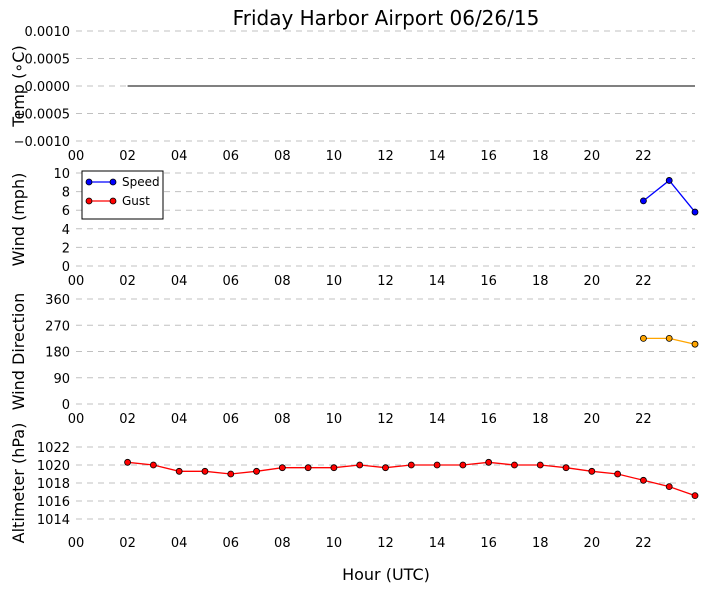 The image size is (705, 594). What do you see at coordinates (18, 220) in the screenshot?
I see `y-axis-label: Wind (mph)` at bounding box center [18, 220].